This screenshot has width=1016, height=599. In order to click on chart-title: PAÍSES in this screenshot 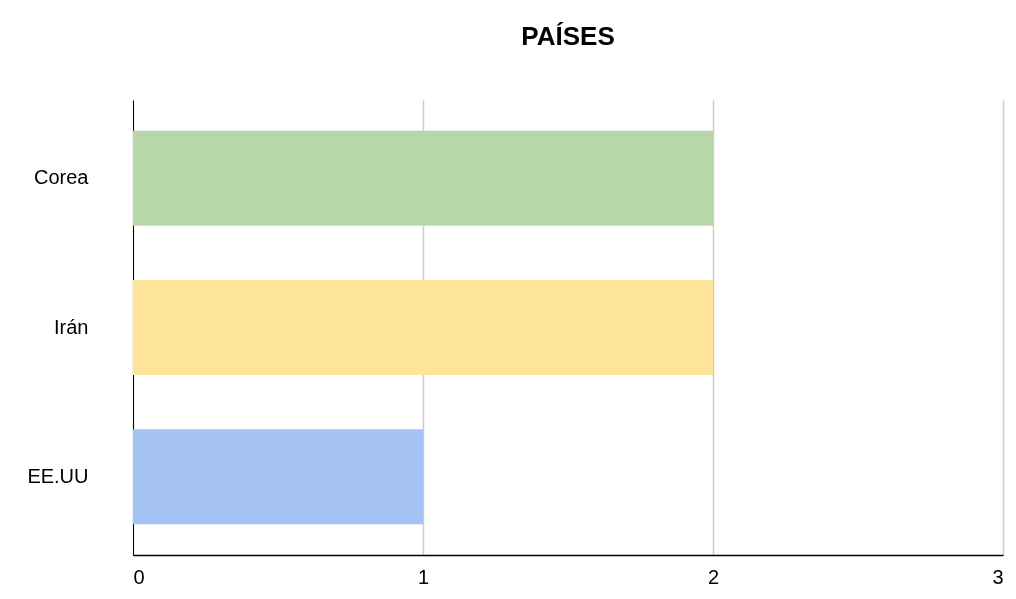, I will do `click(568, 36)`.